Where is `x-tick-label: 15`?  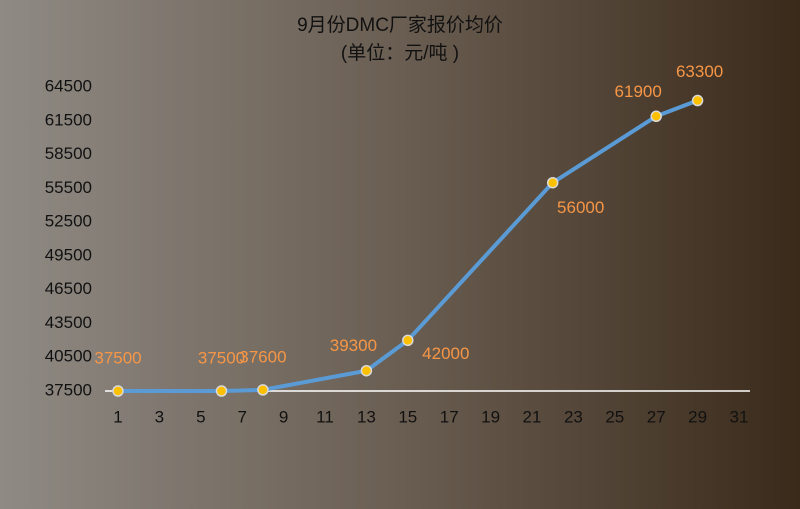
x-tick-label: 15 is located at coordinates (407, 416).